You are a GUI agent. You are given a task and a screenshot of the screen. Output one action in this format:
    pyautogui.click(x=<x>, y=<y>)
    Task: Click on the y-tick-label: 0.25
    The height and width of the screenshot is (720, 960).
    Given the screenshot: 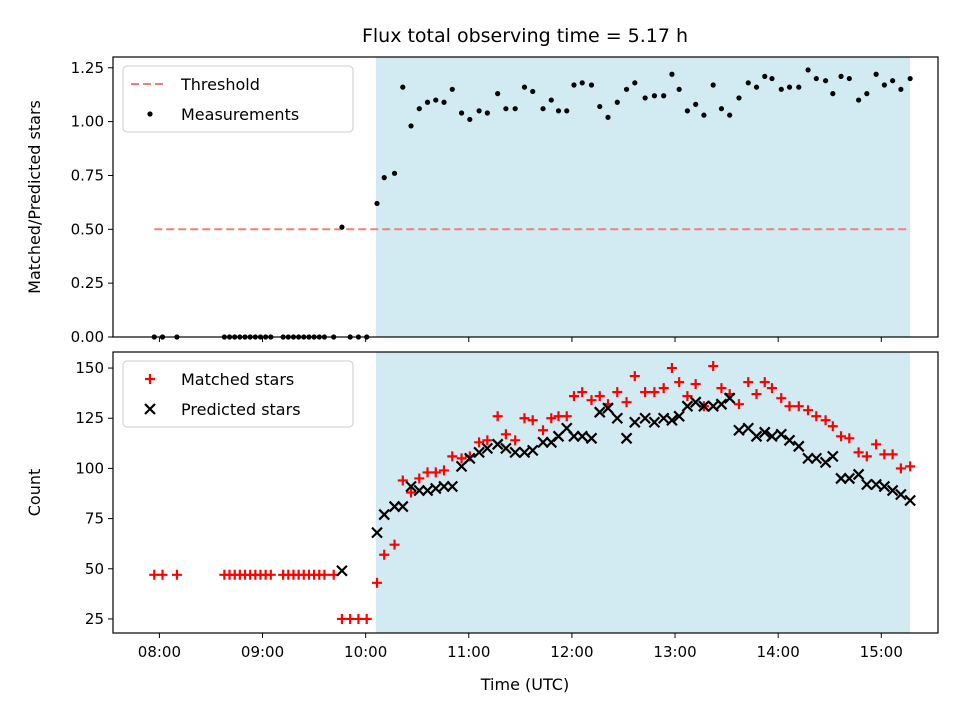 What is the action you would take?
    pyautogui.click(x=87, y=283)
    